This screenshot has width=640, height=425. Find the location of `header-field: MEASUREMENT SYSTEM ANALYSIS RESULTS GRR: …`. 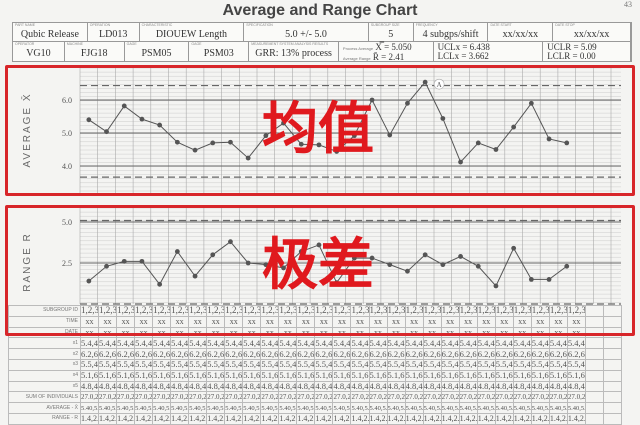

header-field: MEASUREMENT SYSTEM ANALYSIS RESULTS GRR: … is located at coordinates (294, 51).